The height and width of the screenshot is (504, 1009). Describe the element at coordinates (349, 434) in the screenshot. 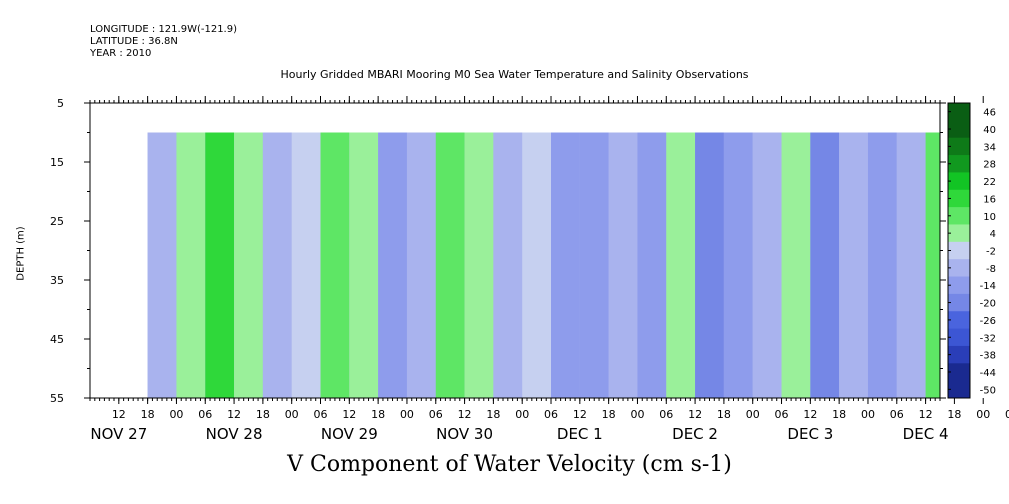

I see `x-day-label: NOV 29` at that location.